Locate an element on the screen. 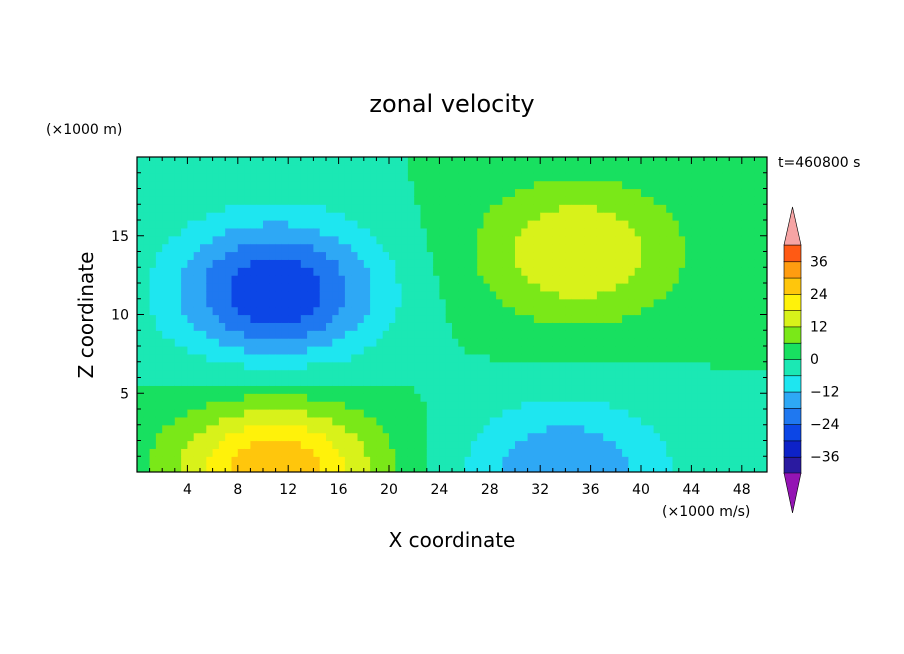 This screenshot has height=654, width=904. colorbar-swatch is located at coordinates (792, 253).